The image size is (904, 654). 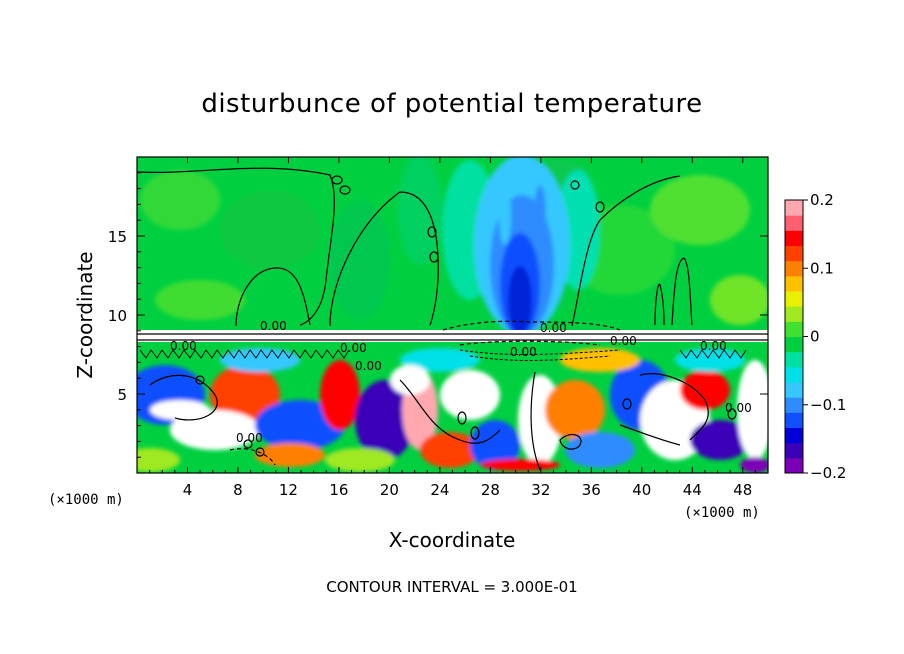 I want to click on y-unit-label: (×1000 m), so click(x=86, y=500).